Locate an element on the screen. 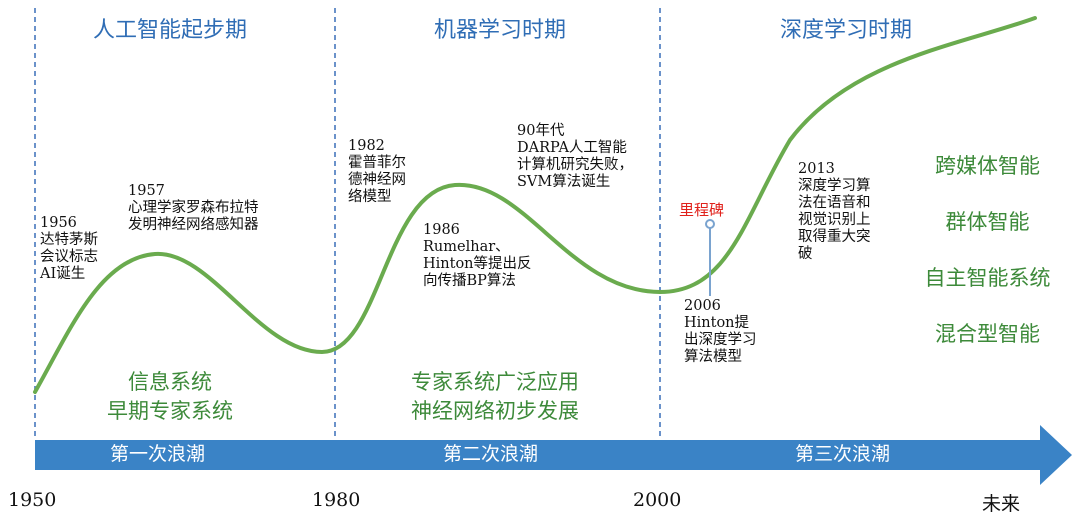 Image resolution: width=1080 pixels, height=523 pixels. application-line: 信息系统 is located at coordinates (170, 382).